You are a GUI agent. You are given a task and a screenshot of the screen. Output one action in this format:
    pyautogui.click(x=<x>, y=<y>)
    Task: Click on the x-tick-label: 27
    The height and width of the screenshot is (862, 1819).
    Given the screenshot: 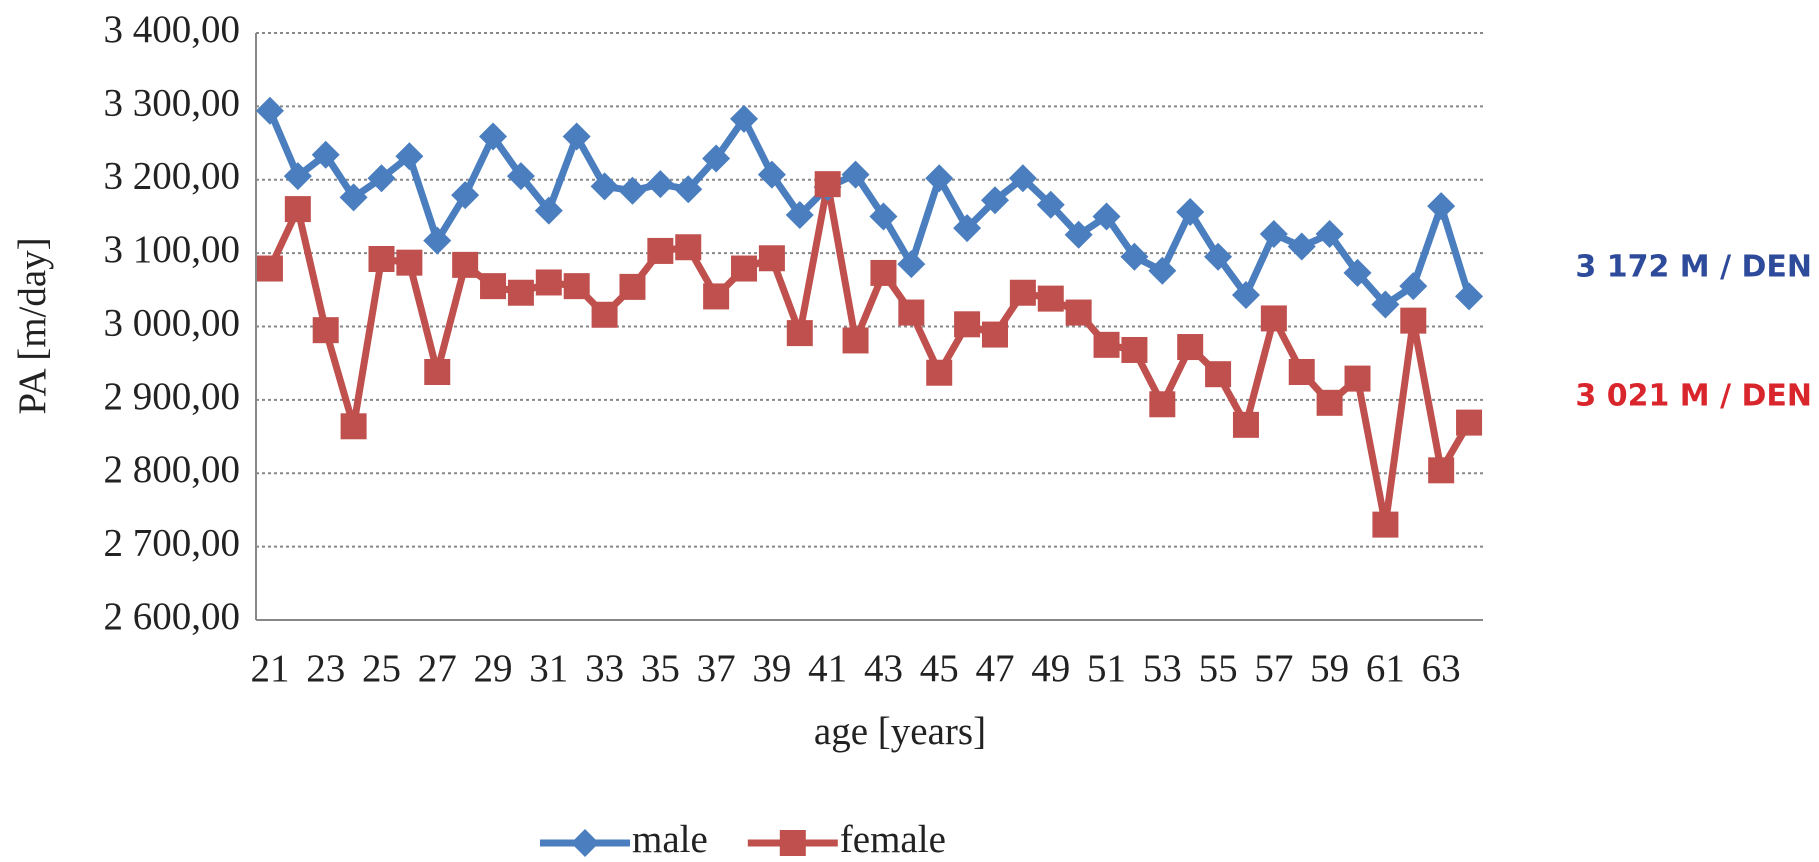 What is the action you would take?
    pyautogui.click(x=437, y=668)
    